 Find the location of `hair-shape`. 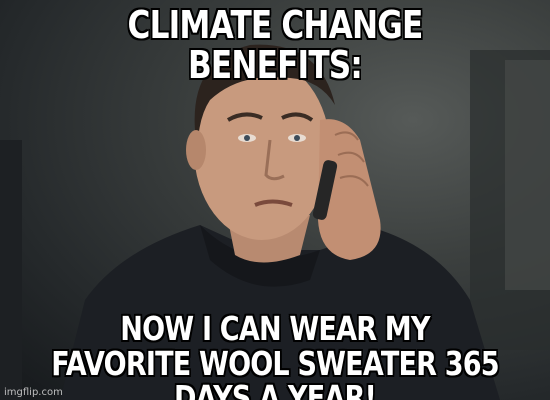

hair-shape is located at coordinates (264, 92).